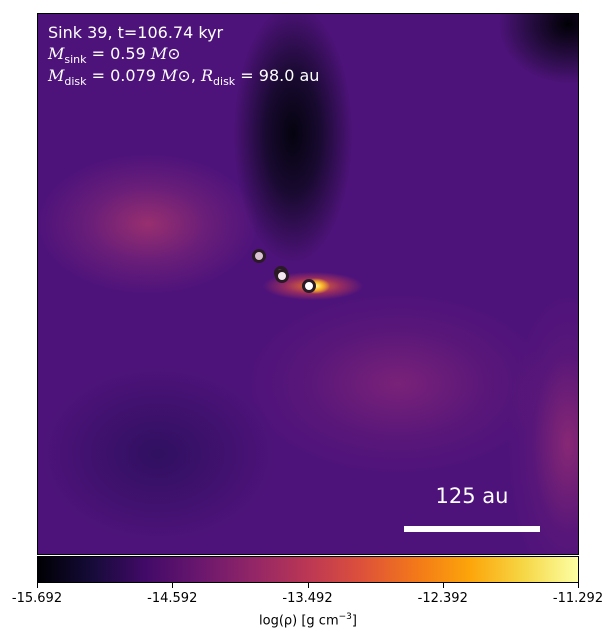  I want to click on mdisk-value: = 0.079, so click(123, 75).